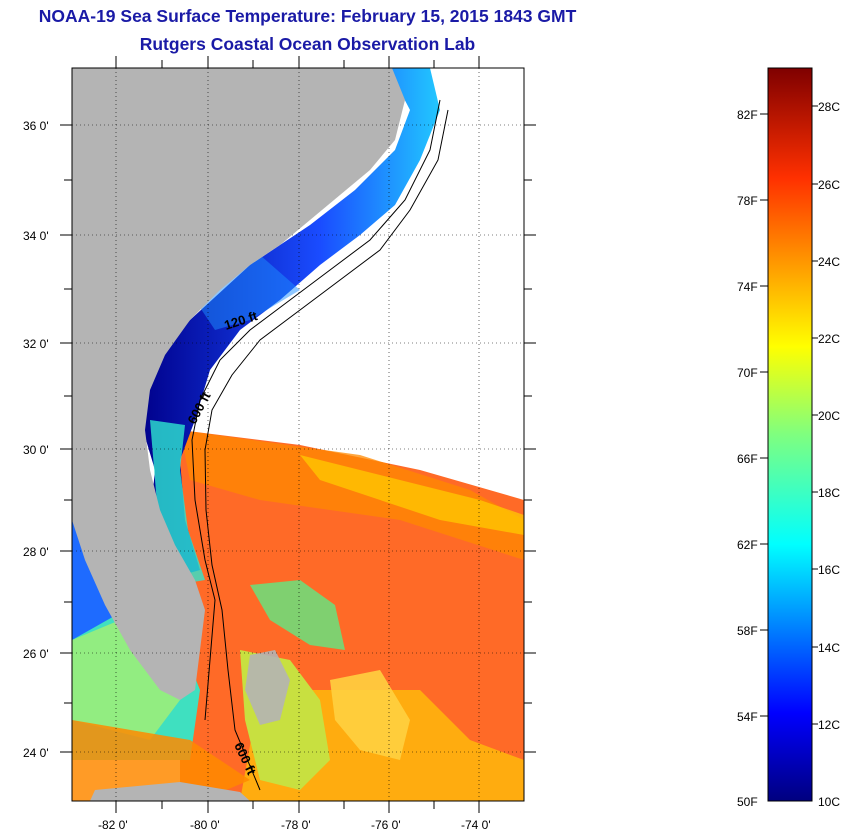 Image resolution: width=849 pixels, height=832 pixels. I want to click on colorbar, so click(790, 434).